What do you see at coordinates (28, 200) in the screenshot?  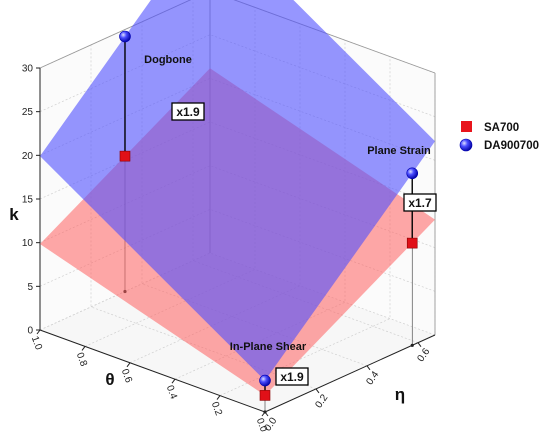 I see `k-tick-label: 15` at bounding box center [28, 200].